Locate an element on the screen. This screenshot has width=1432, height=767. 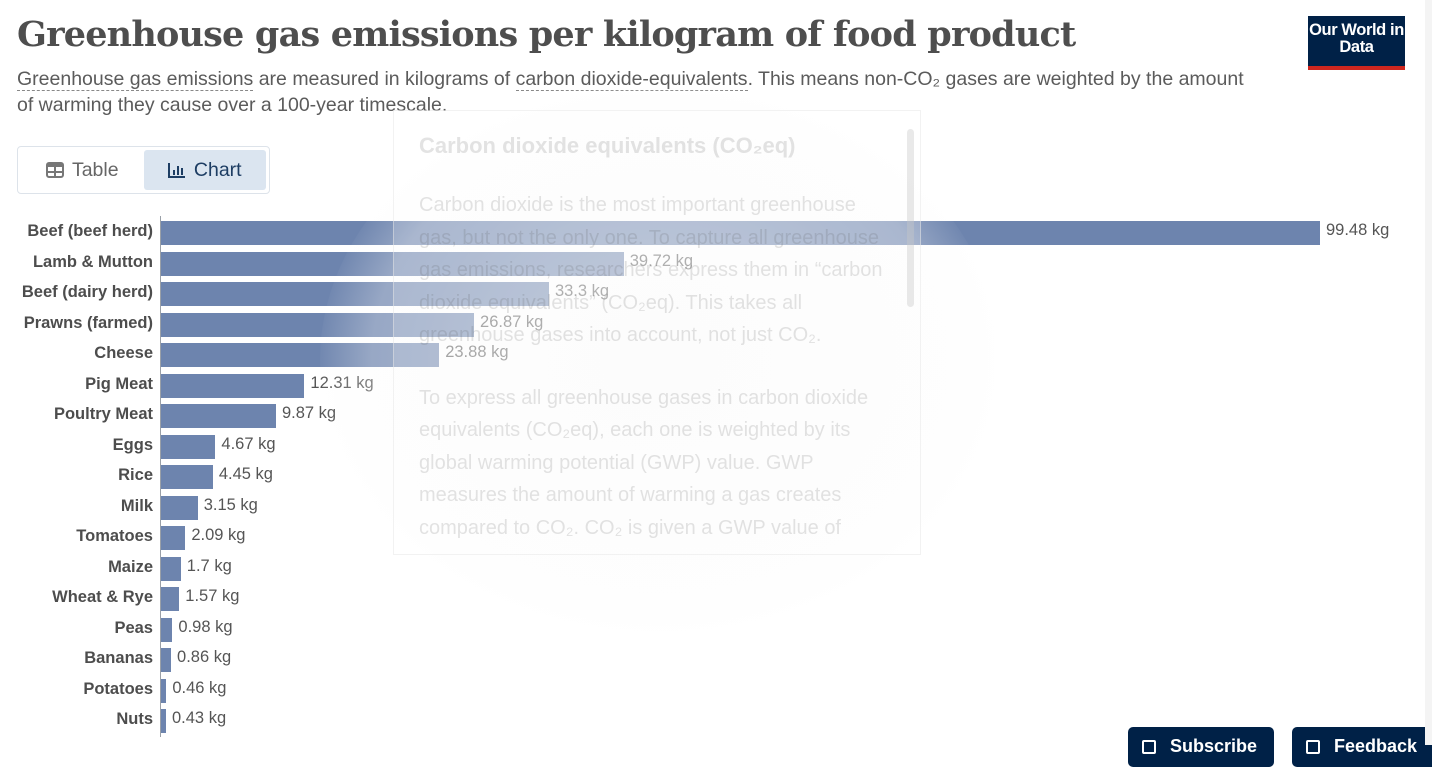
category-label: Wheat & Rye is located at coordinates (102, 597).